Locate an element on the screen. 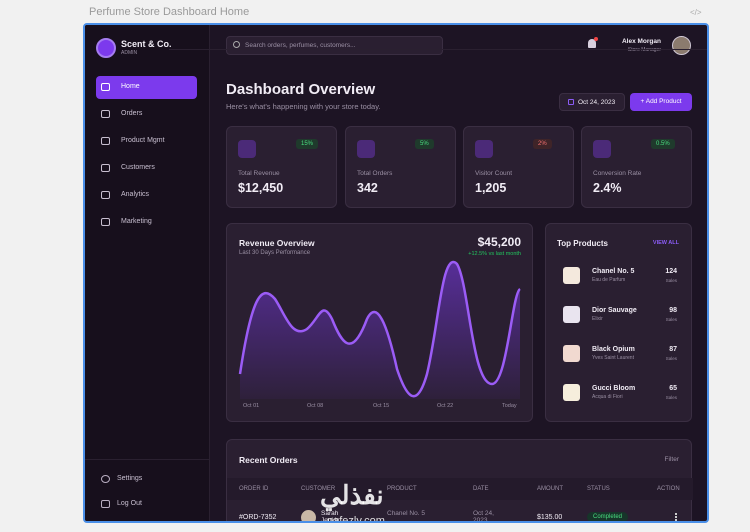 The height and width of the screenshot is (532, 750). bell-dot is located at coordinates (596, 39).